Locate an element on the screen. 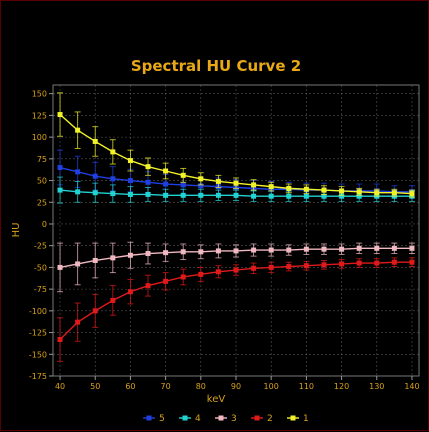 This screenshot has width=429, height=432. legend-item-4: 4 is located at coordinates (190, 419).